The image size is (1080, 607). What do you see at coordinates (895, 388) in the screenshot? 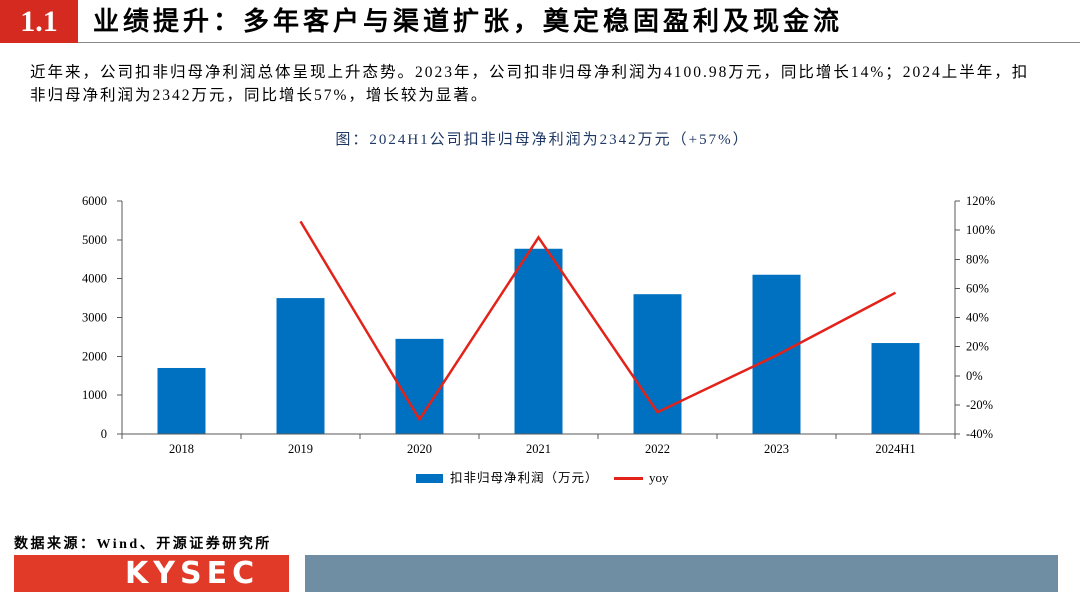
I see `bar-2024H1` at bounding box center [895, 388].